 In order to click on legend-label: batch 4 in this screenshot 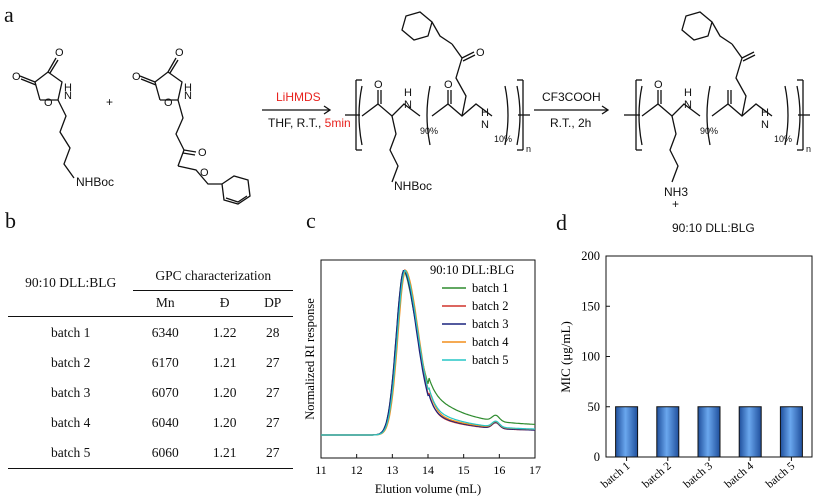, I will do `click(490, 342)`.